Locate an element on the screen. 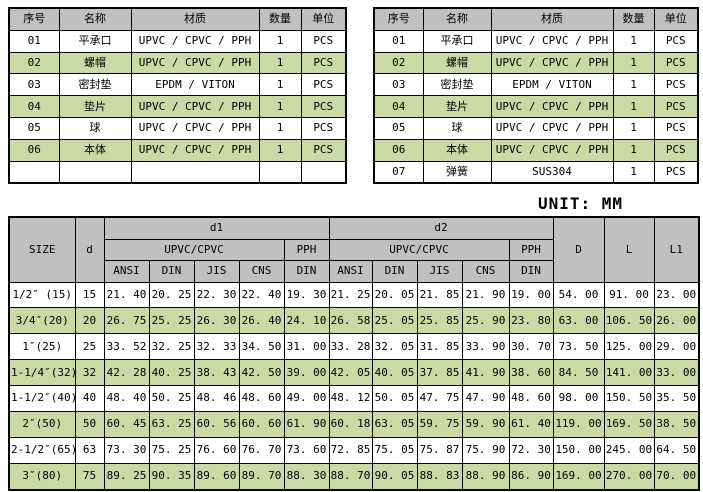  parts-cell: 球 is located at coordinates (457, 128).